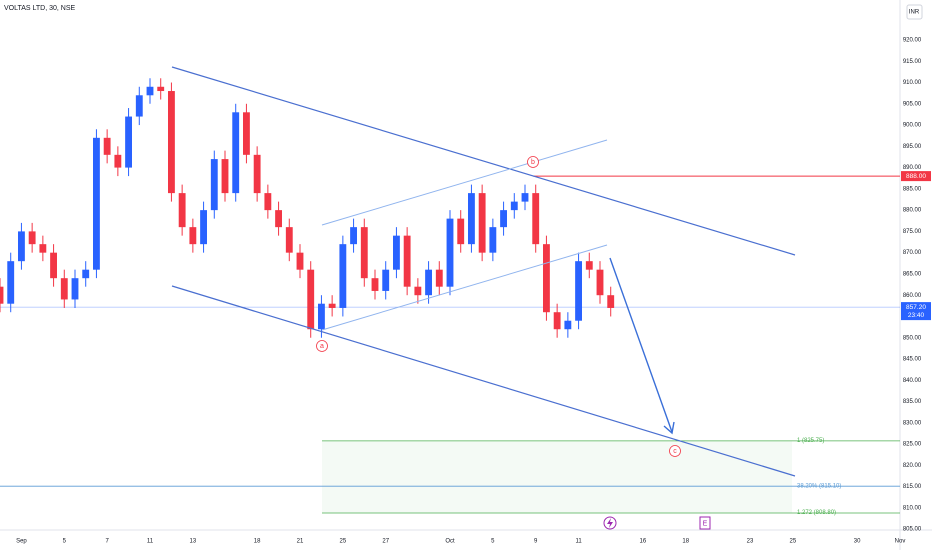  I want to click on y-tick-label: 910.00, so click(912, 83).